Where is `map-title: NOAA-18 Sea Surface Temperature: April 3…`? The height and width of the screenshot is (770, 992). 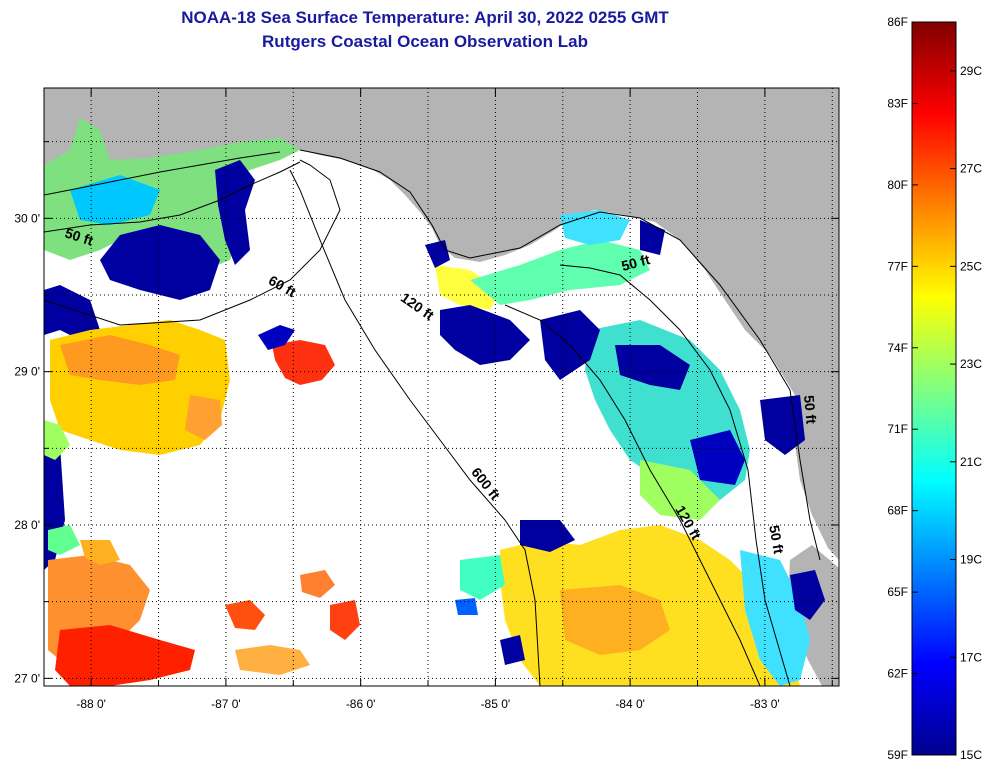
map-title: NOAA-18 Sea Surface Temperature: April 3… is located at coordinates (425, 17).